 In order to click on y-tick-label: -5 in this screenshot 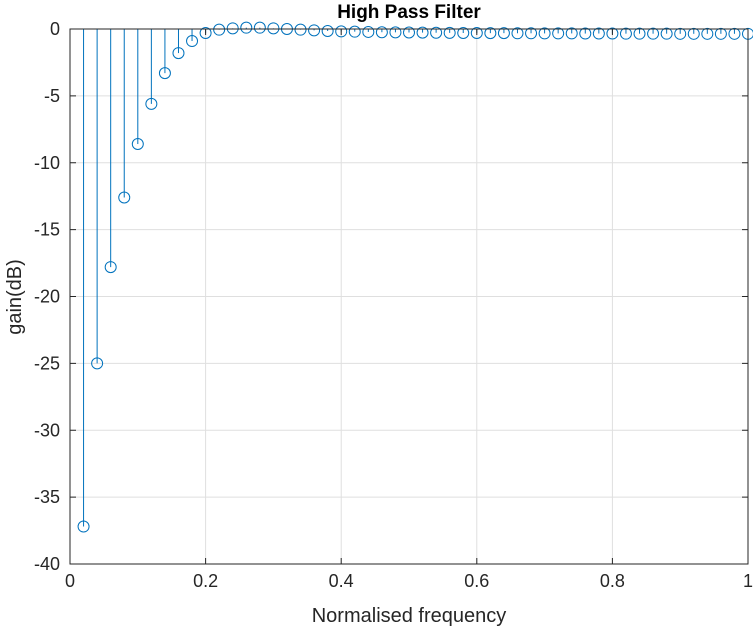, I will do `click(52, 96)`.